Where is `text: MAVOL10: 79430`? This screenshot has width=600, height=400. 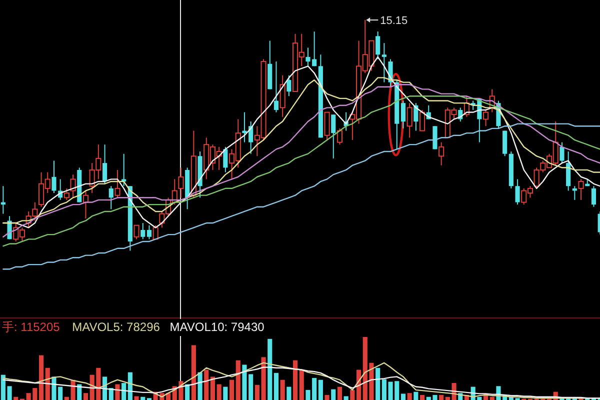
text: MAVOL10: 79430 is located at coordinates (217, 327).